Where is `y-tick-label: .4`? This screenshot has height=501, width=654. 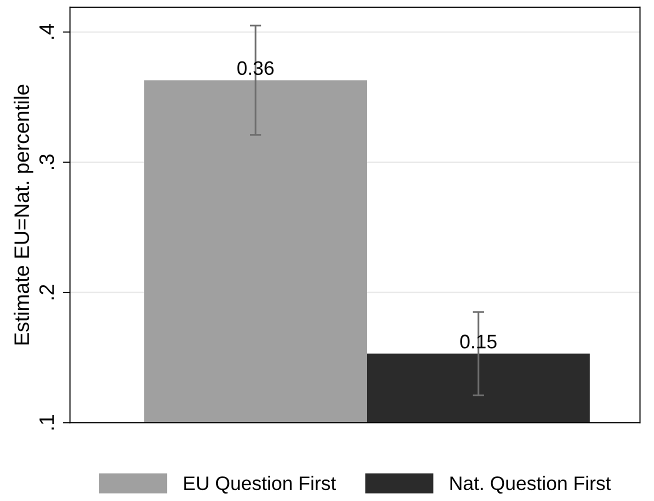
y-tick-label: .4 is located at coordinates (47, 31).